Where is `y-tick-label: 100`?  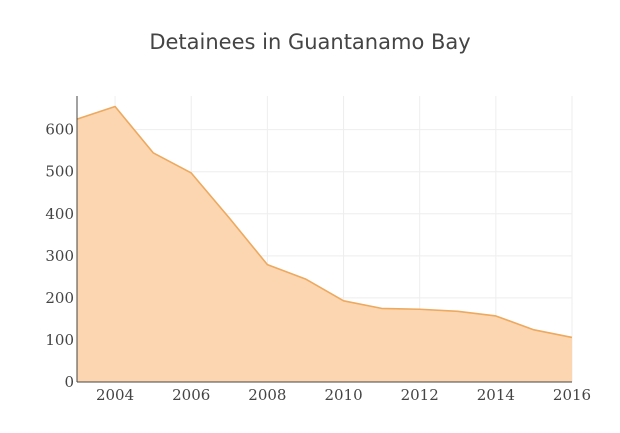
y-tick-label: 100 is located at coordinates (59, 340).